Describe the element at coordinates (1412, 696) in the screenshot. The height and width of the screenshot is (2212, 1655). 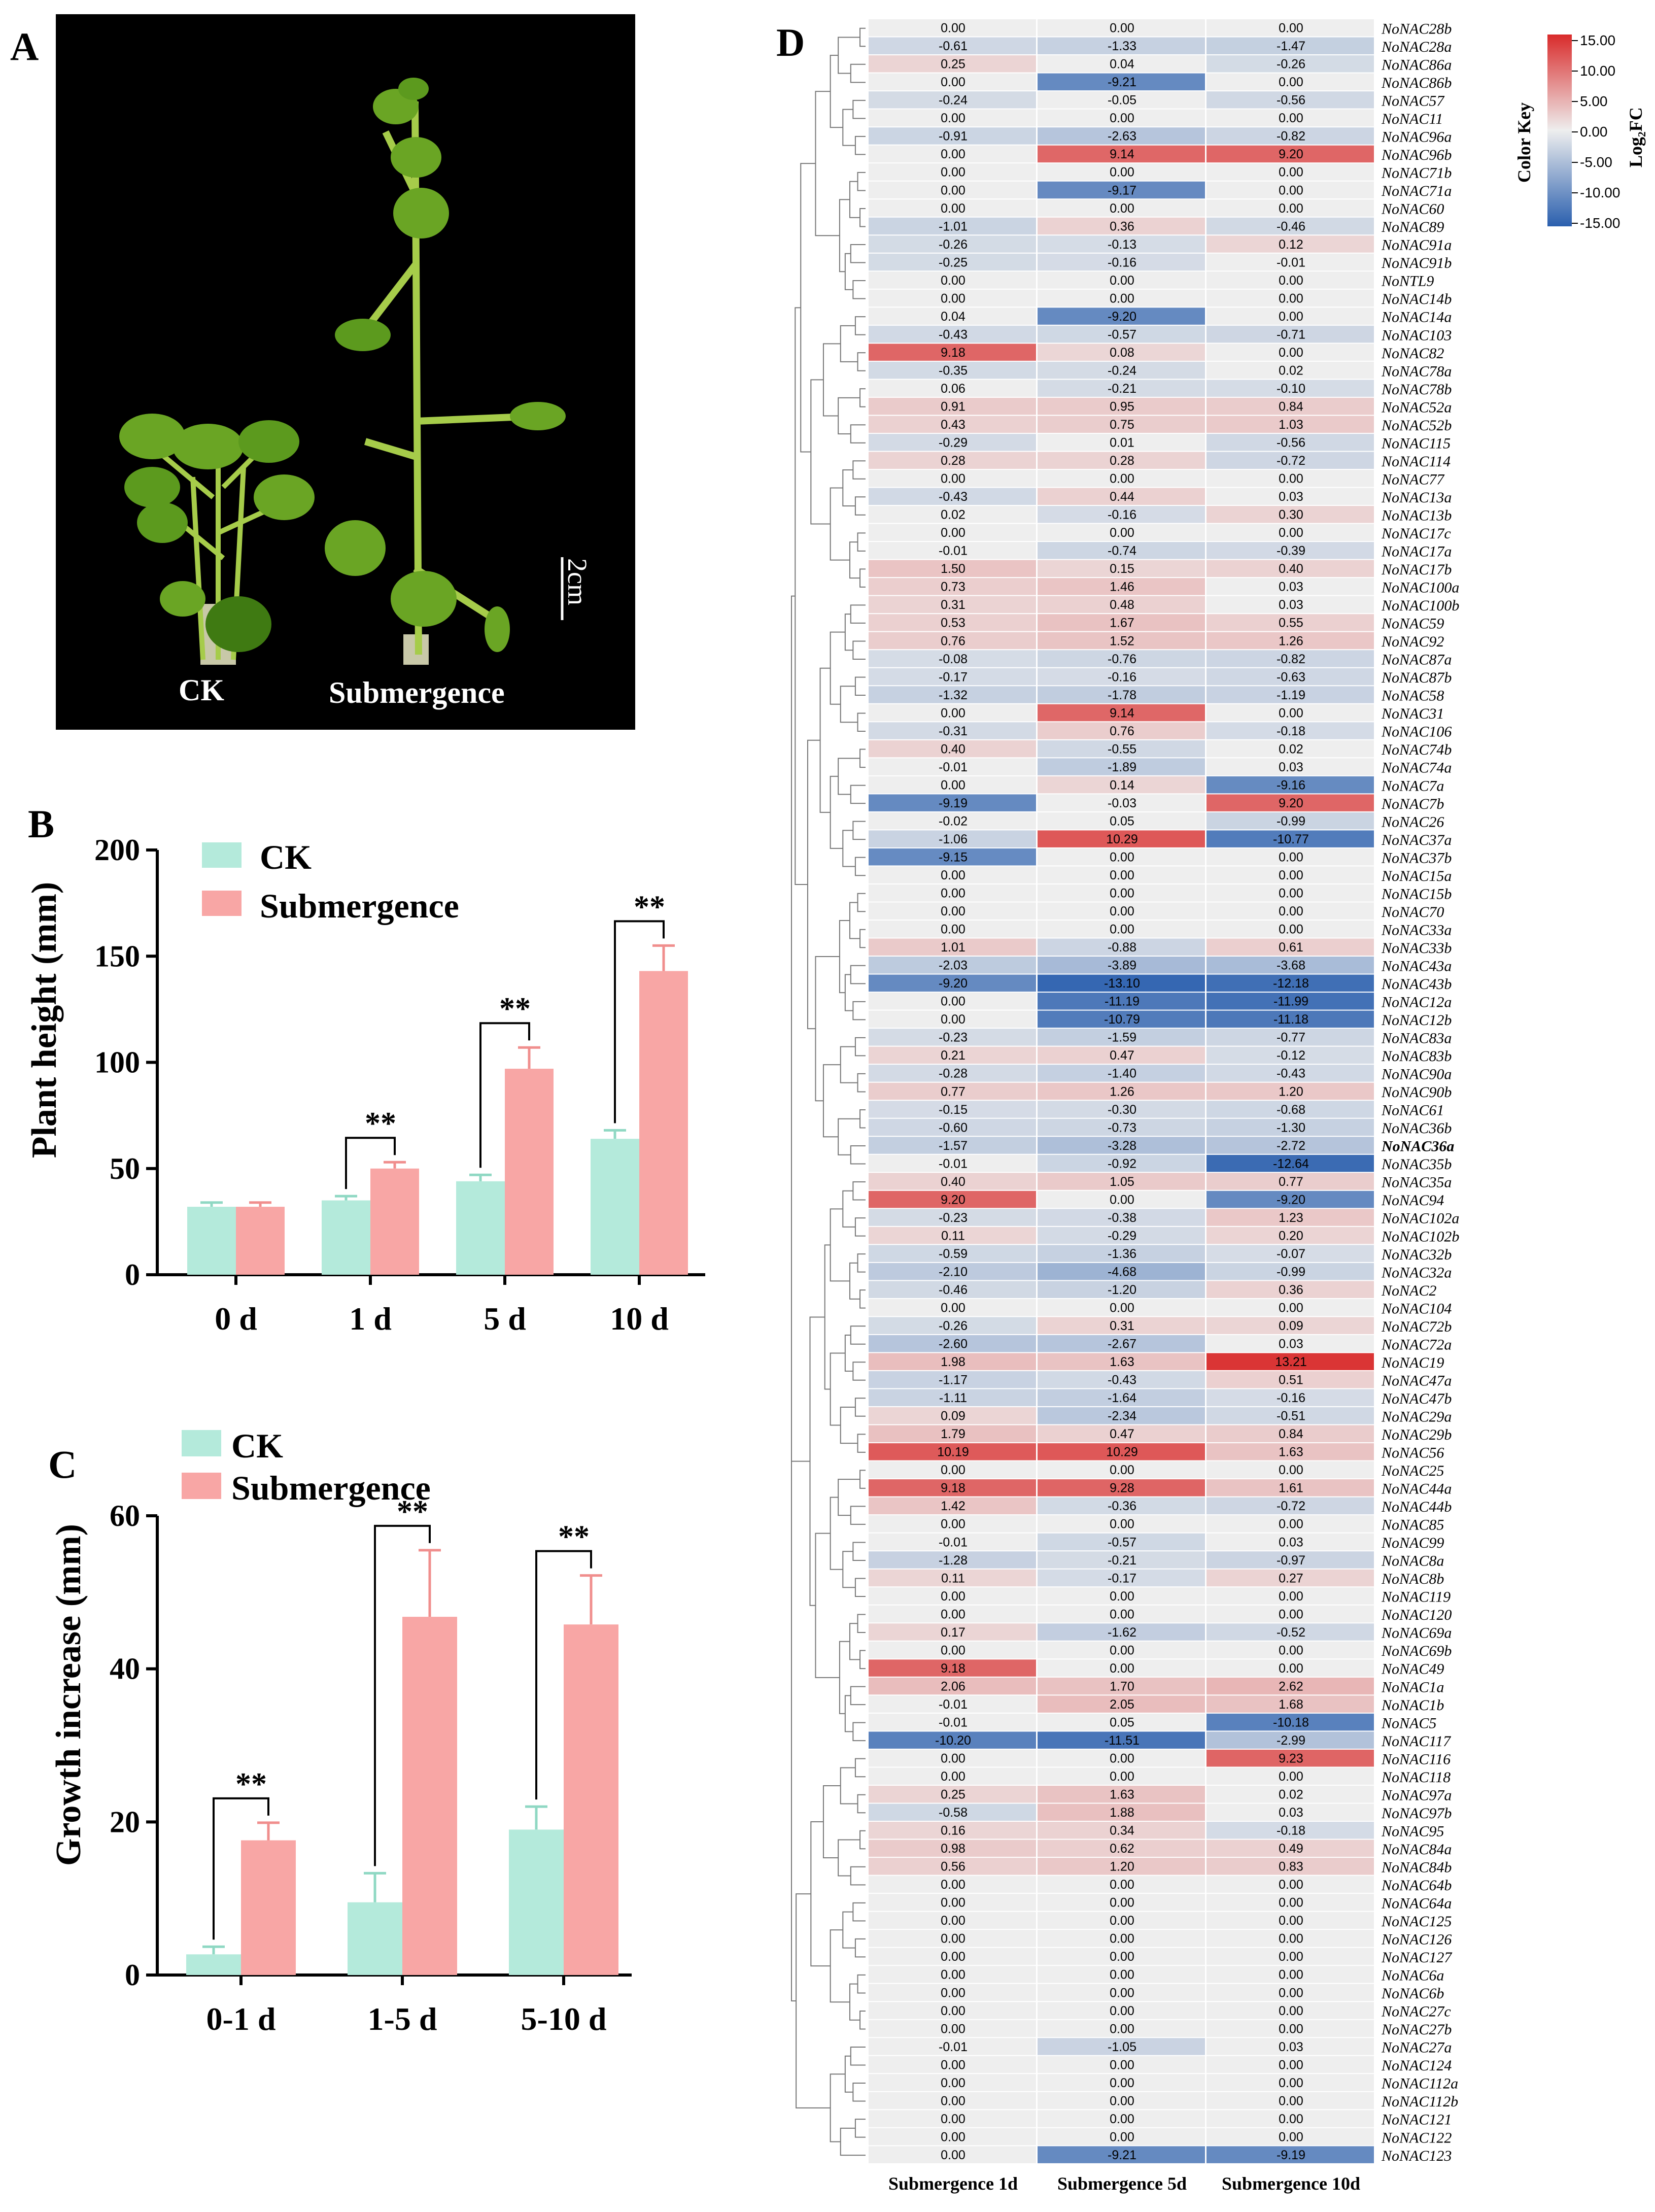
I see `gene-label: NoNAC58` at that location.